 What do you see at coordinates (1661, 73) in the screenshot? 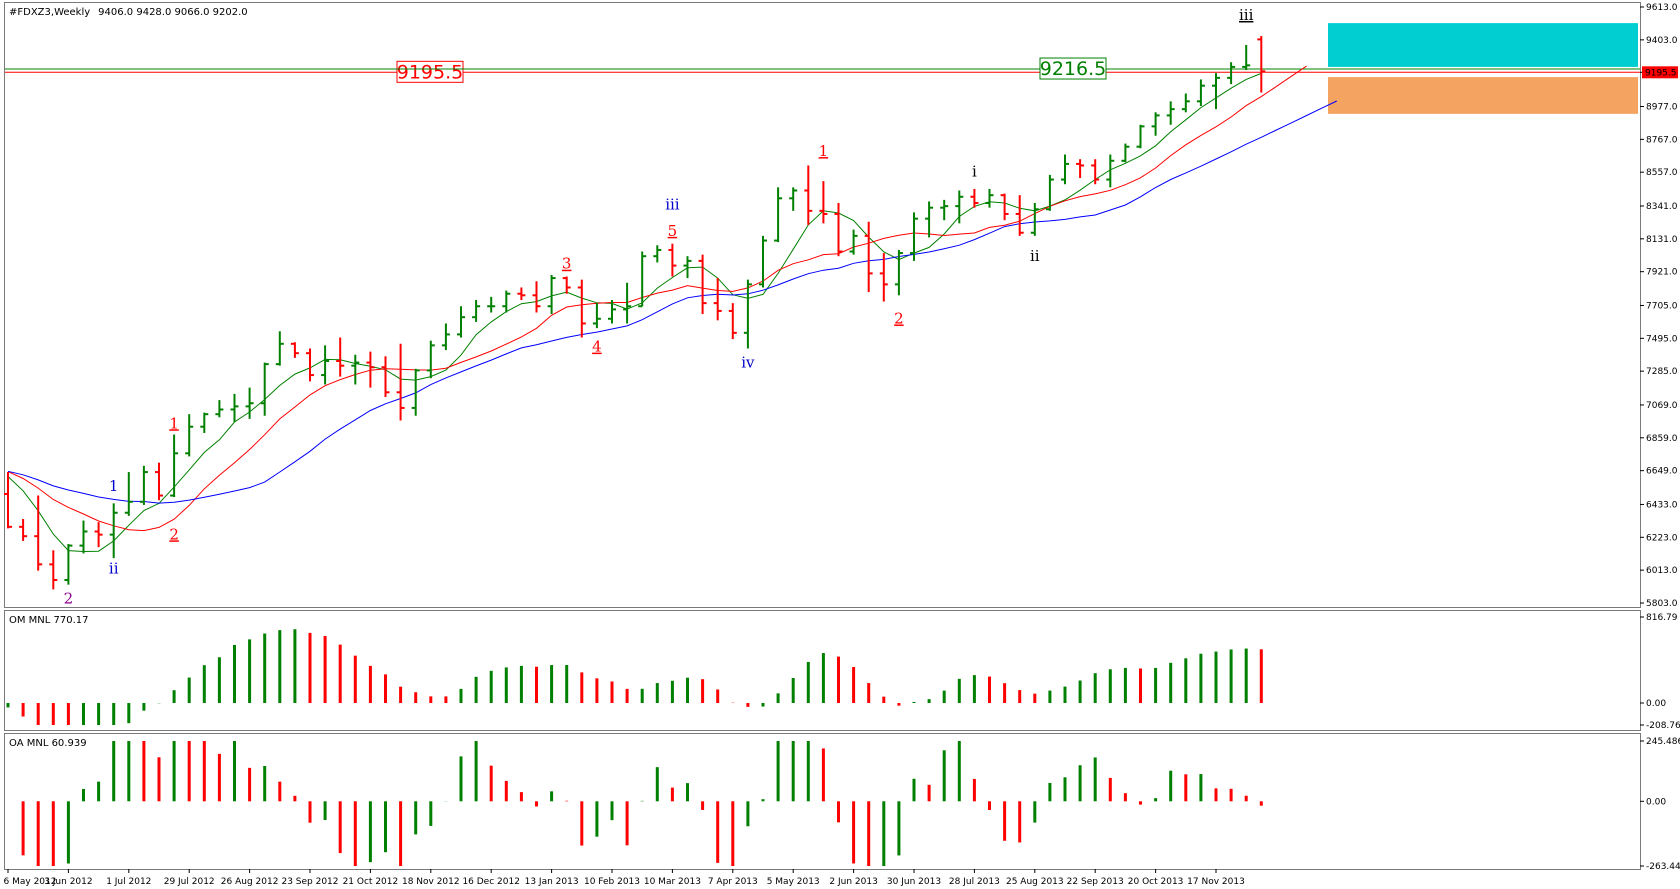
I see `y-tick-label: 9195.5` at bounding box center [1661, 73].